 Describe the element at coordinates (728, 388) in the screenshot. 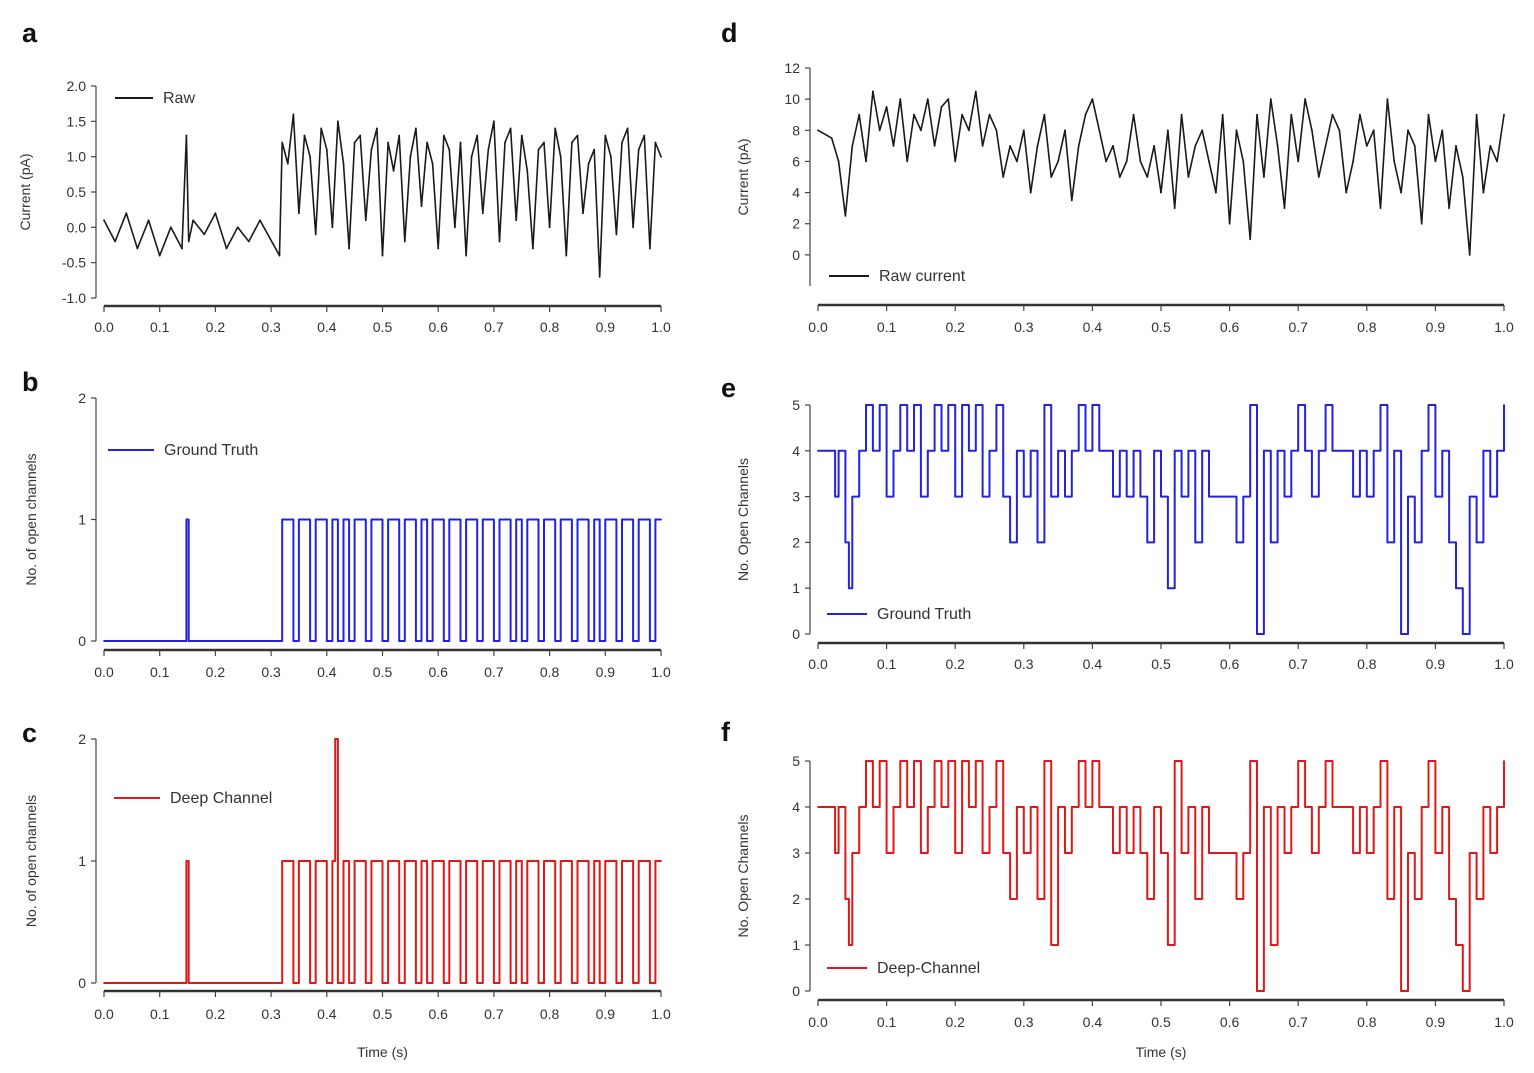

I see `panel-letter: e` at that location.